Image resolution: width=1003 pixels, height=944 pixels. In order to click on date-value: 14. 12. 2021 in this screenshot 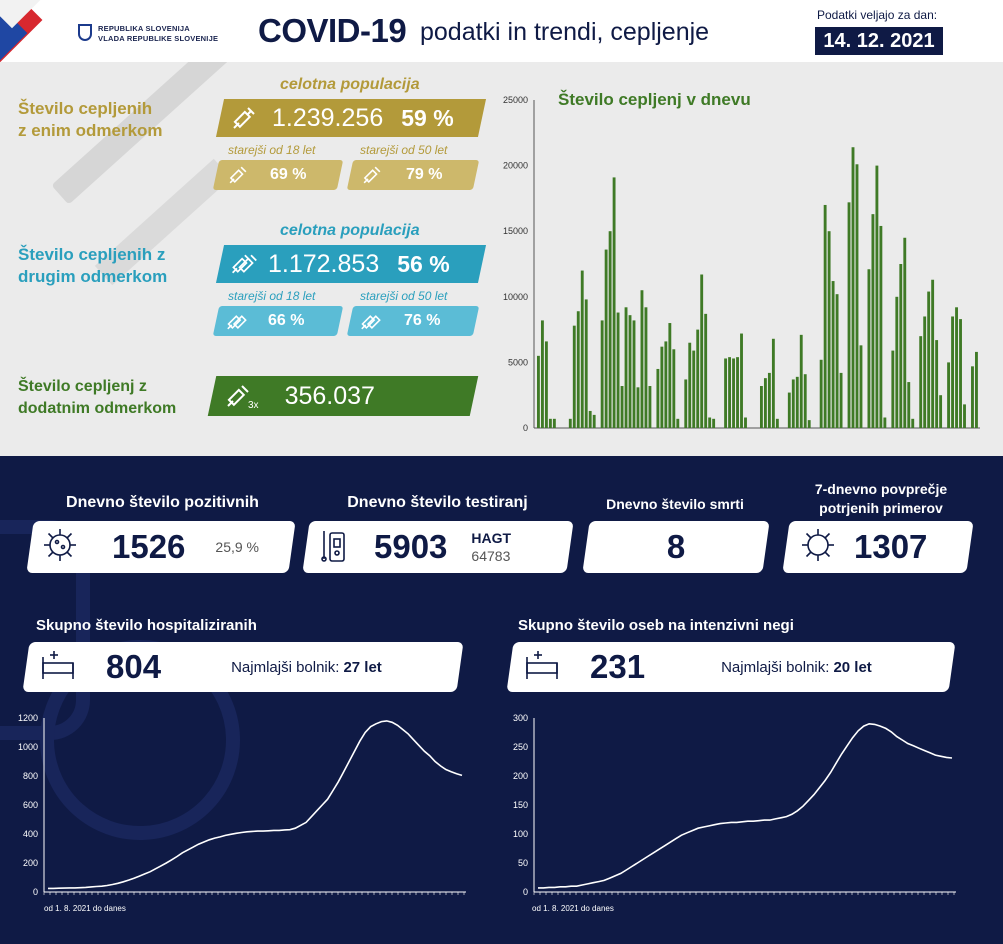, I will do `click(879, 41)`.